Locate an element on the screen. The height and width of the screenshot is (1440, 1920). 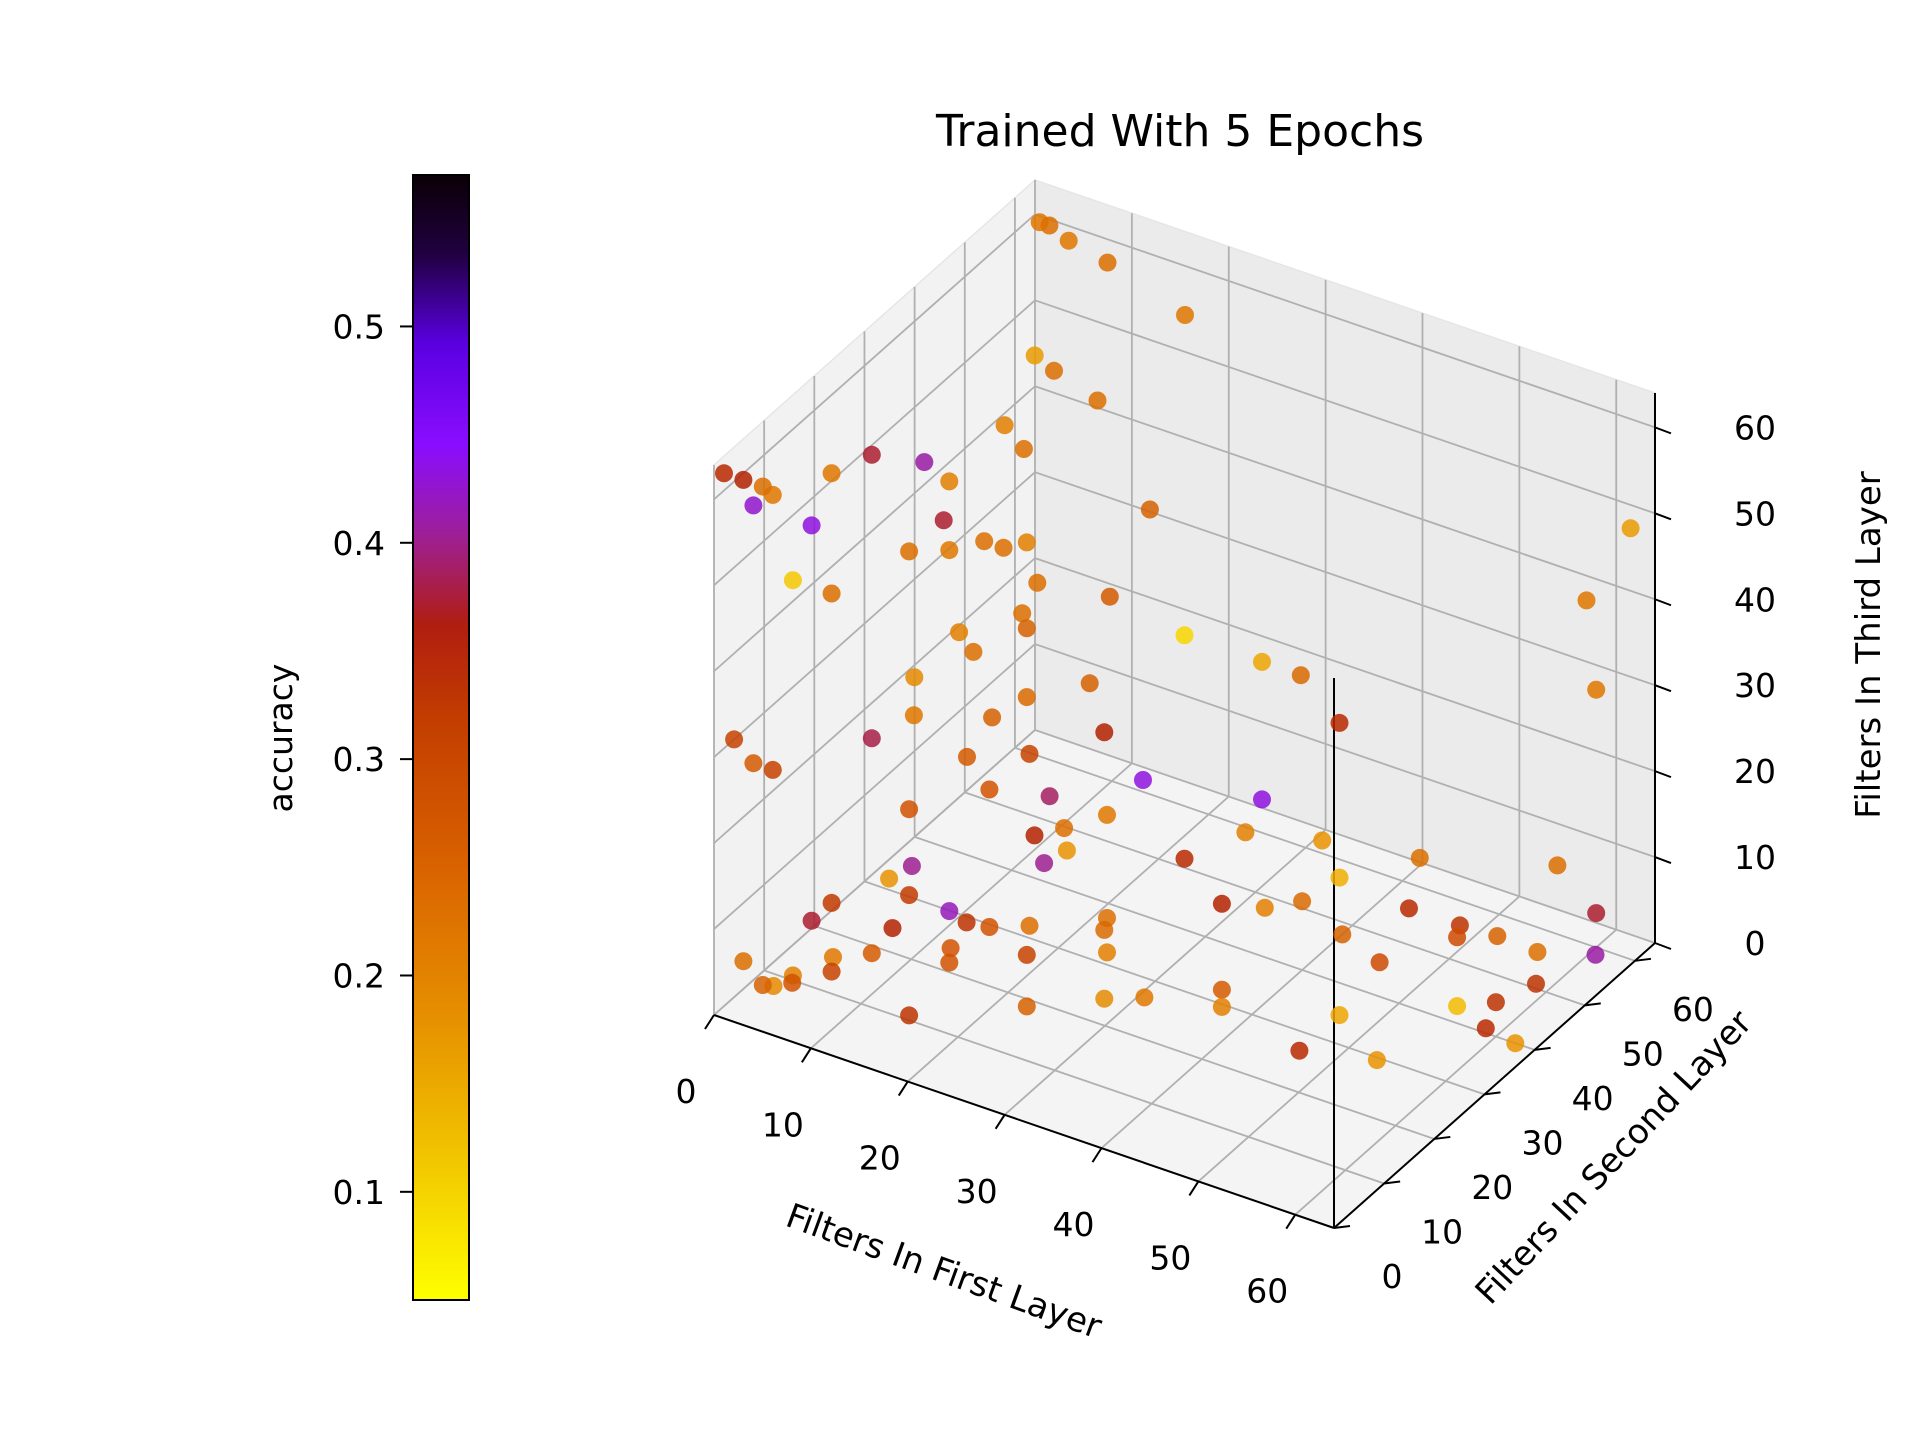
x-tick-label: 10 is located at coordinates (783, 1124).